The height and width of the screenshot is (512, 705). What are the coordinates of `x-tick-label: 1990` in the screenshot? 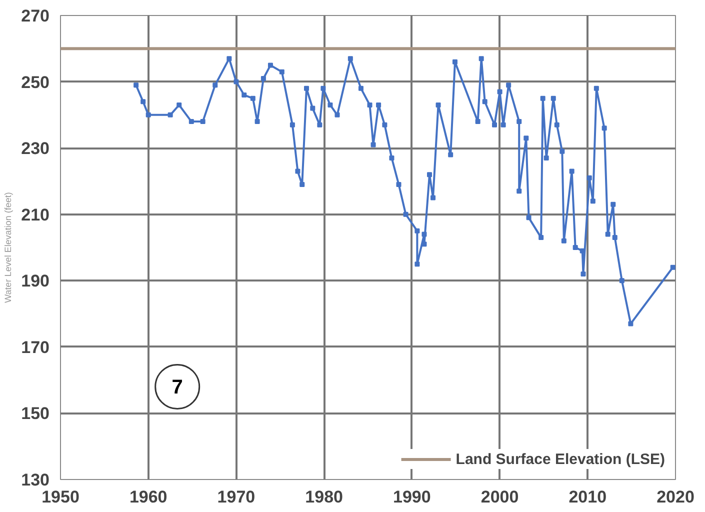 It's located at (412, 497).